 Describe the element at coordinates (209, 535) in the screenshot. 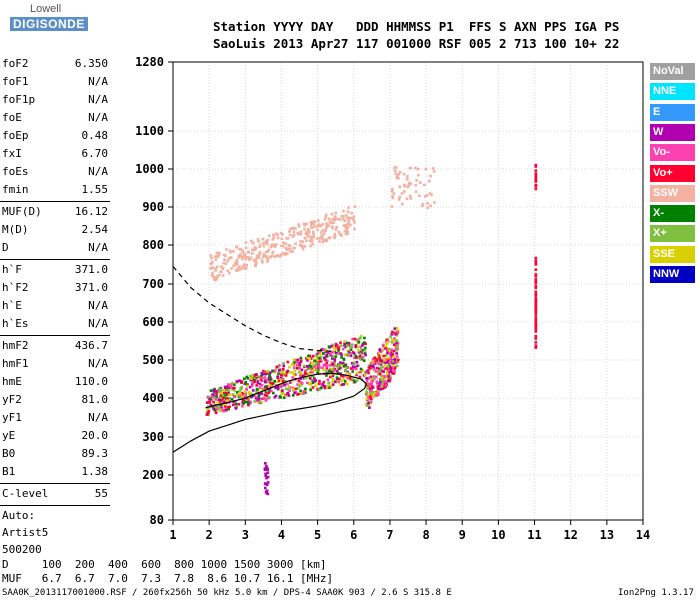

I see `x-tick-label: 2` at that location.